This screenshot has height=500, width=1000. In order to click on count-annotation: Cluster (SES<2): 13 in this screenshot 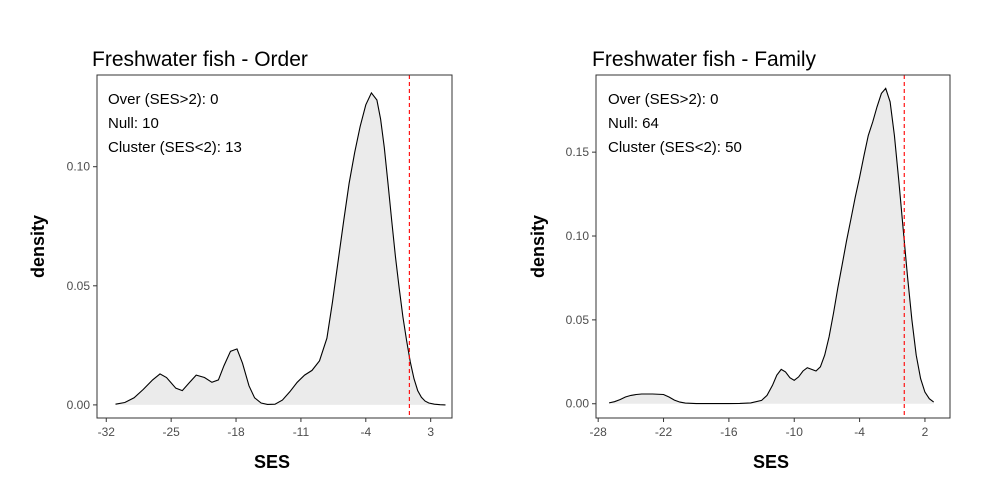, I will do `click(175, 147)`.